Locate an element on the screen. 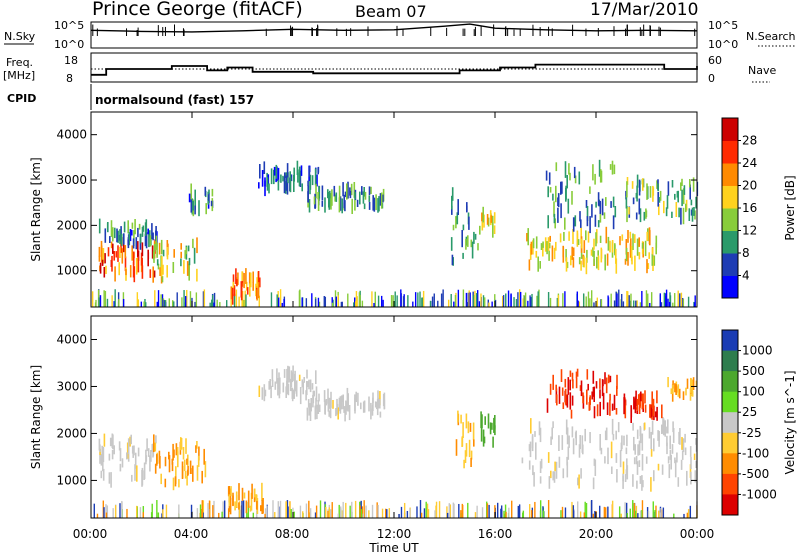 The height and width of the screenshot is (554, 800). colorbar-tick-label: -25 is located at coordinates (752, 433).